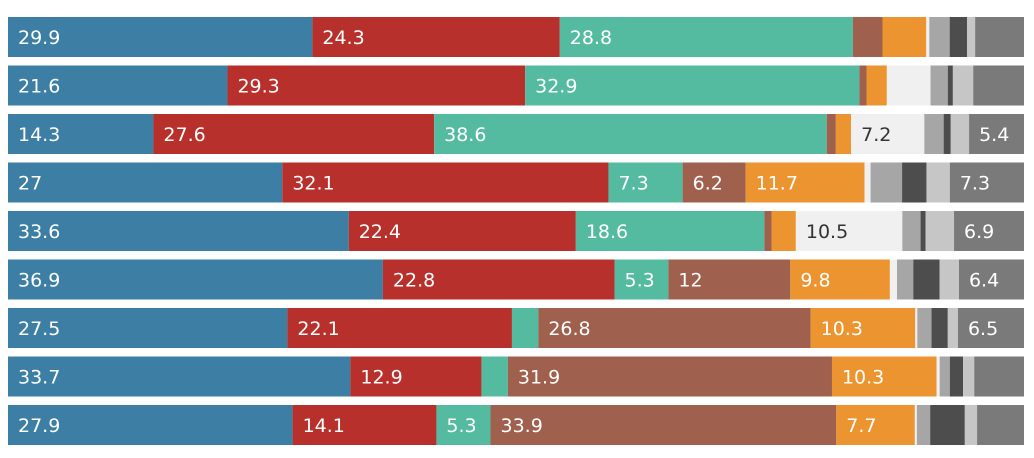 The width and height of the screenshot is (1034, 458). I want to click on bar-segment-r3-s7, so click(934, 134).